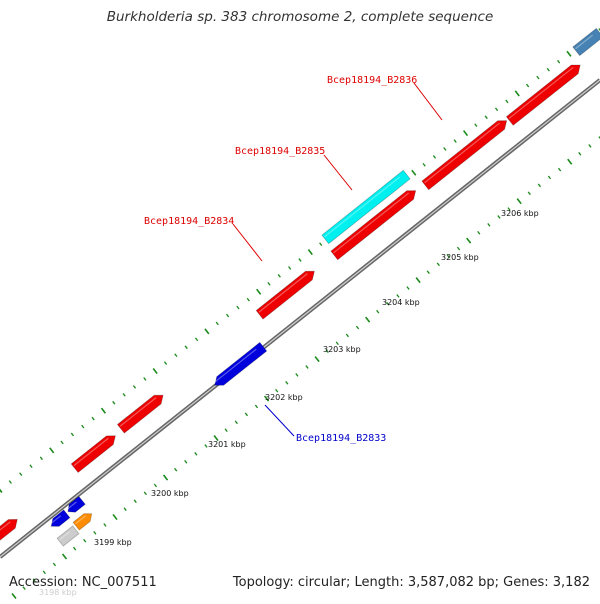 This screenshot has width=600, height=604. Describe the element at coordinates (460, 257) in the screenshot. I see `kbp-label-3205: 3205 kbp` at that location.